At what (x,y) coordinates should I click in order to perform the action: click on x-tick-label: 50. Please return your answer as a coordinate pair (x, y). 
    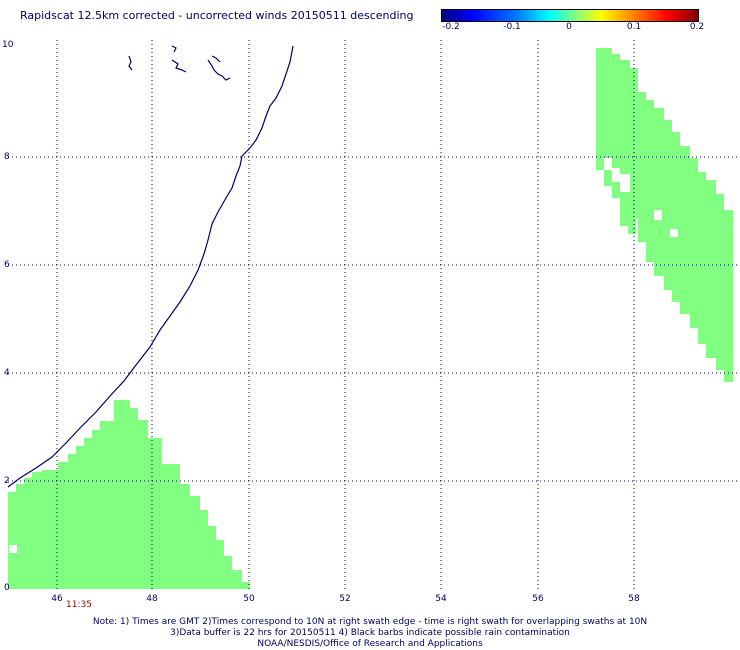
    Looking at the image, I should click on (249, 599).